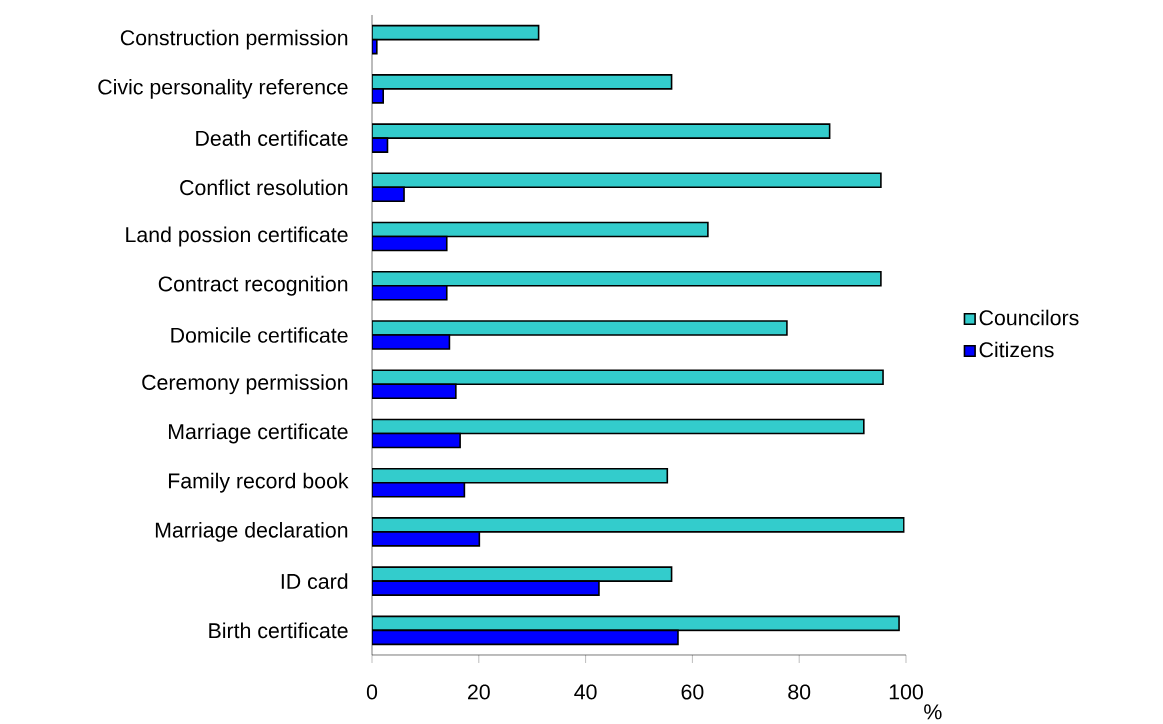 The width and height of the screenshot is (1163, 724). I want to click on x-tick-label: 60, so click(692, 692).